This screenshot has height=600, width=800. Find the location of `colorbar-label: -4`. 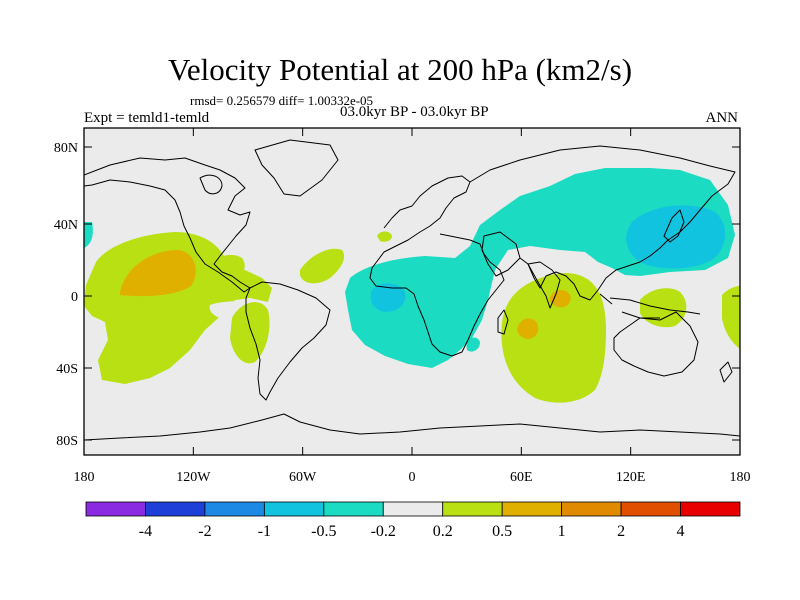

colorbar-label: -4 is located at coordinates (145, 531).